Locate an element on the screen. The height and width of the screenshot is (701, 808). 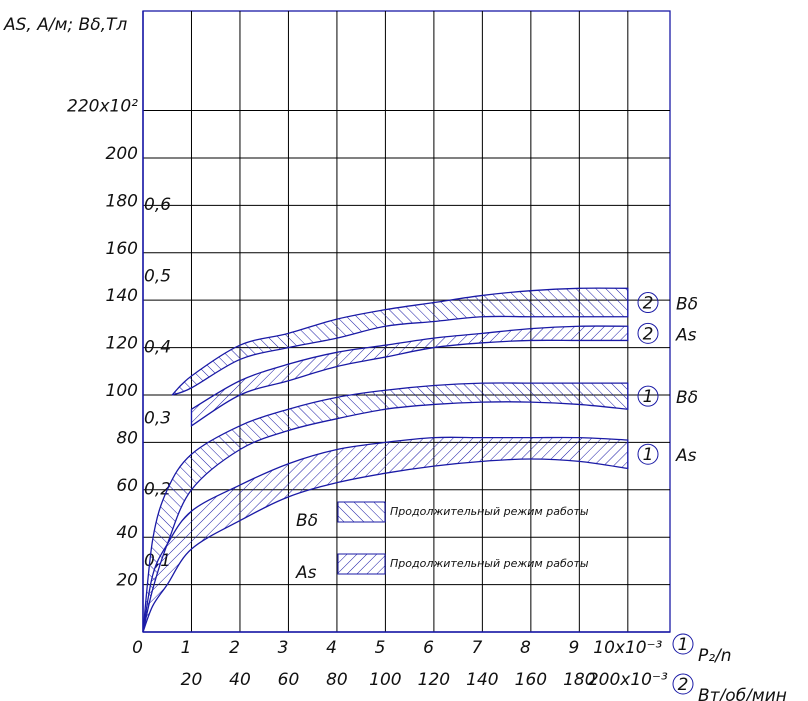
x2-tick-label: 160 is located at coordinates (531, 680).